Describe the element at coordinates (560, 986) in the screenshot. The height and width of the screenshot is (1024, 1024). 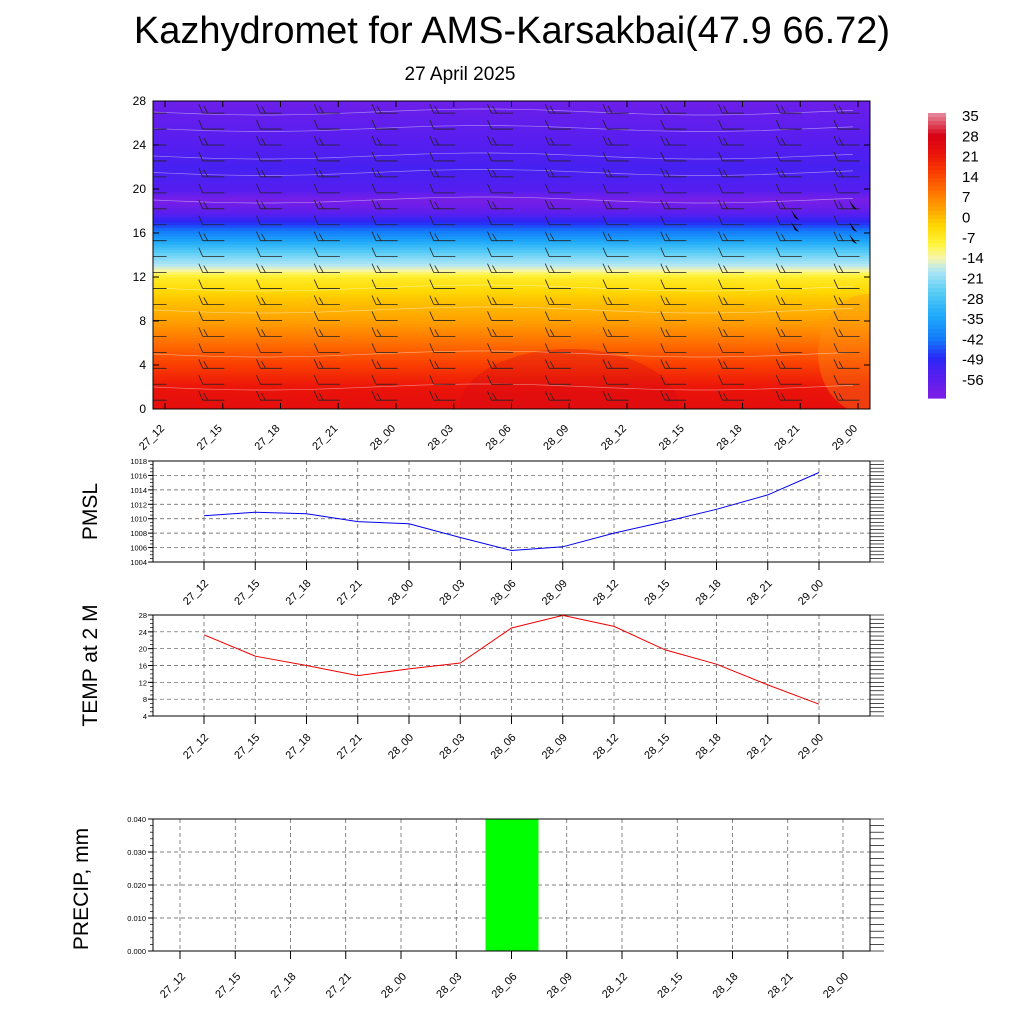
I see `x-tick-label: 28_09` at that location.